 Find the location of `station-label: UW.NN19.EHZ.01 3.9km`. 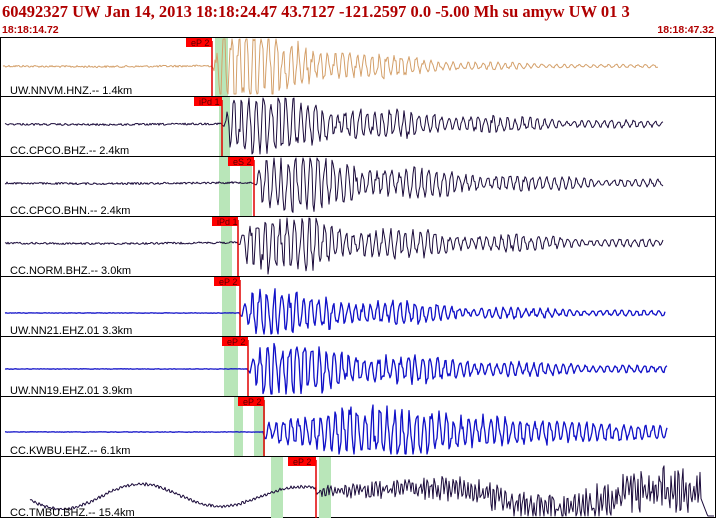

station-label: UW.NN19.EHZ.01 3.9km is located at coordinates (71, 391).